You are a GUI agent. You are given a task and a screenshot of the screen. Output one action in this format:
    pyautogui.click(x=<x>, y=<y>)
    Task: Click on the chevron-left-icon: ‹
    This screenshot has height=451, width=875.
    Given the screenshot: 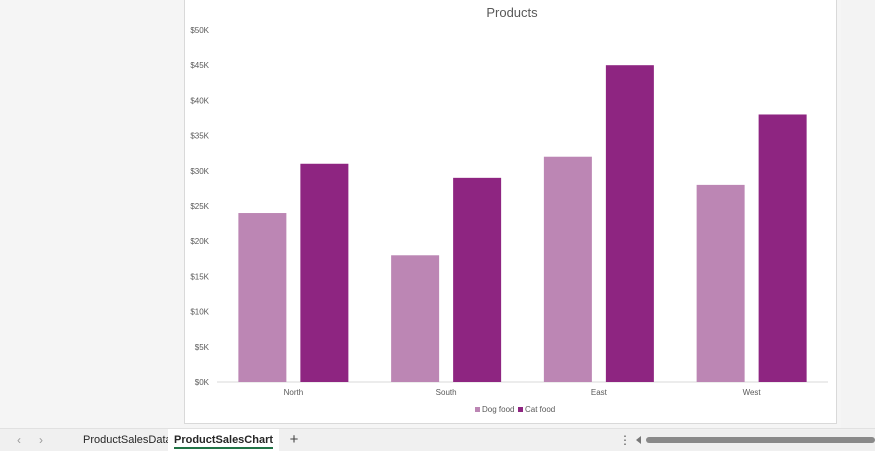 What is the action you would take?
    pyautogui.click(x=19, y=440)
    